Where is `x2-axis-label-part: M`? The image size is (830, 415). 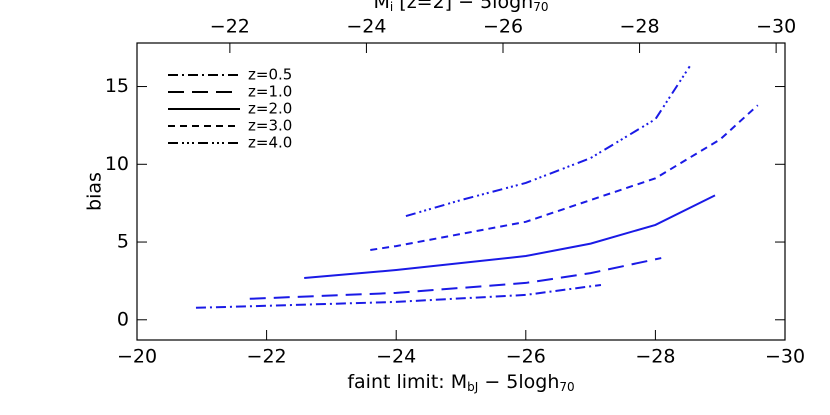 x2-axis-label-part: M is located at coordinates (382, 6).